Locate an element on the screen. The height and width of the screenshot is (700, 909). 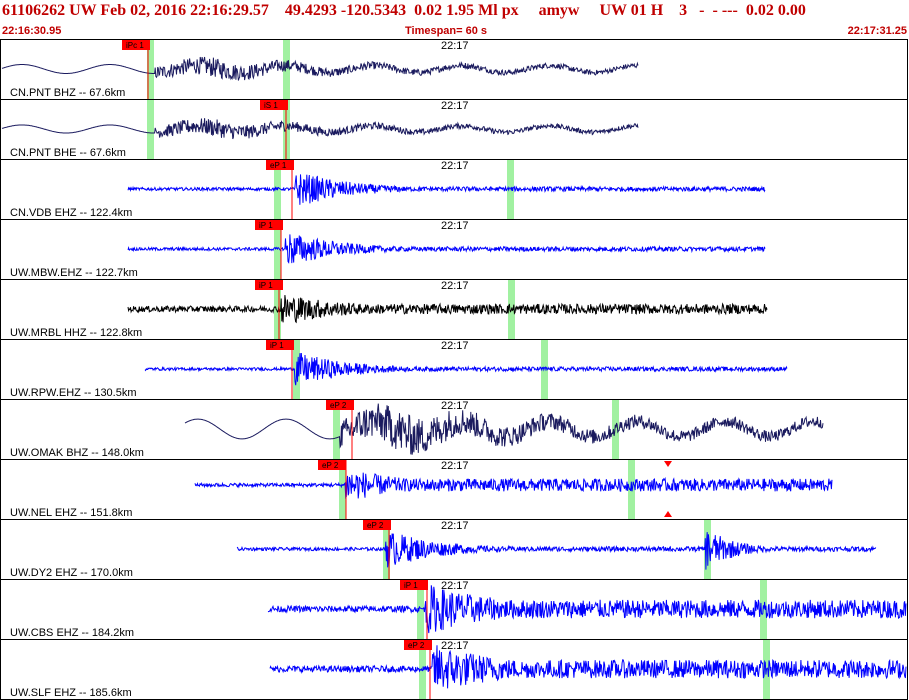
timespan-label: Timespan= 60 s is located at coordinates (446, 31).